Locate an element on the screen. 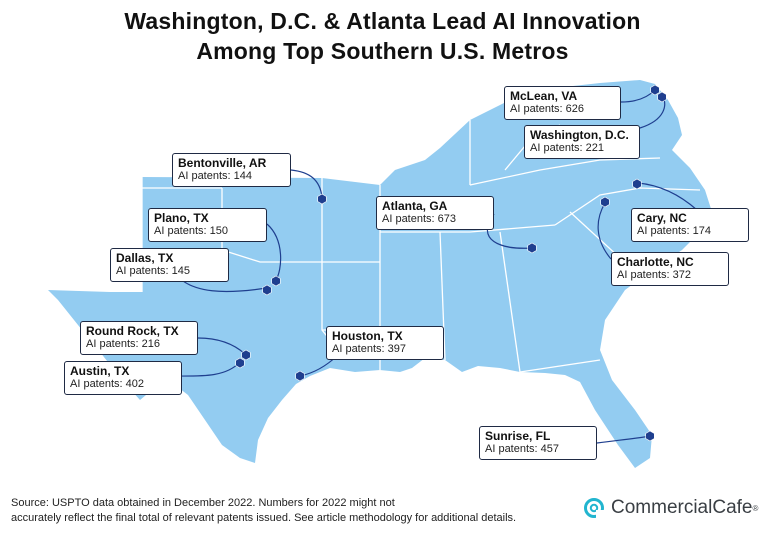  marker-bentonville is located at coordinates (322, 199).